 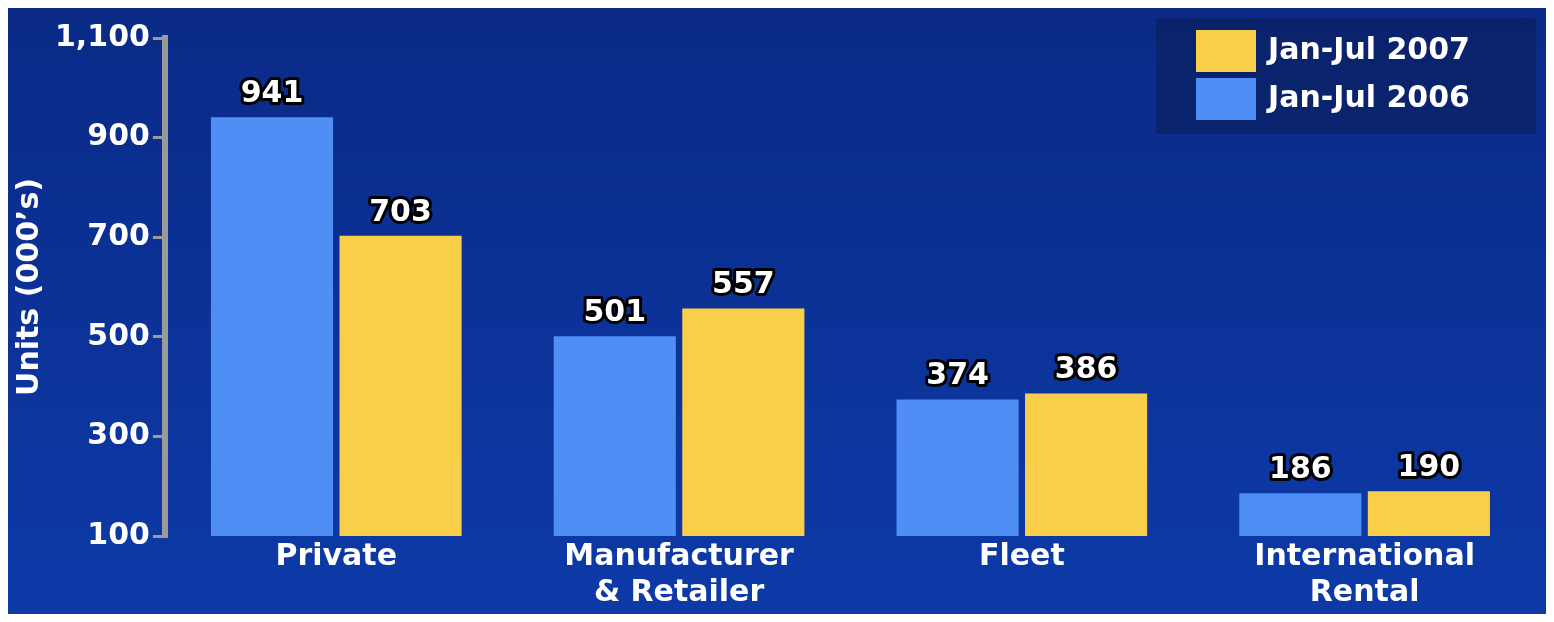 What do you see at coordinates (118, 135) in the screenshot?
I see `y-tick-label: 900` at bounding box center [118, 135].